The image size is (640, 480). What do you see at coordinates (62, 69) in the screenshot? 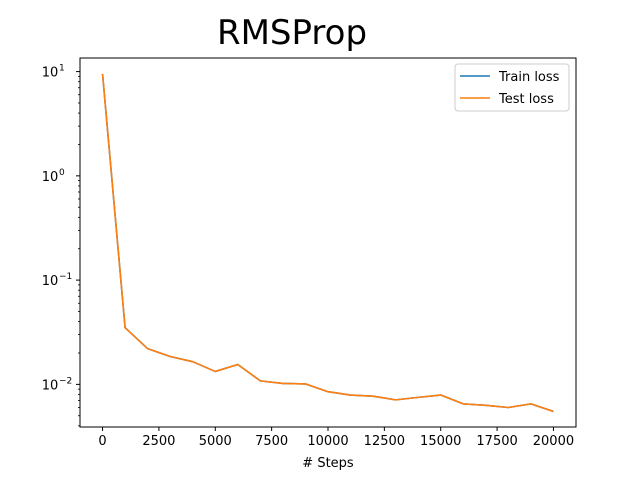
I see `y-tick-exponent: 1` at bounding box center [62, 69].